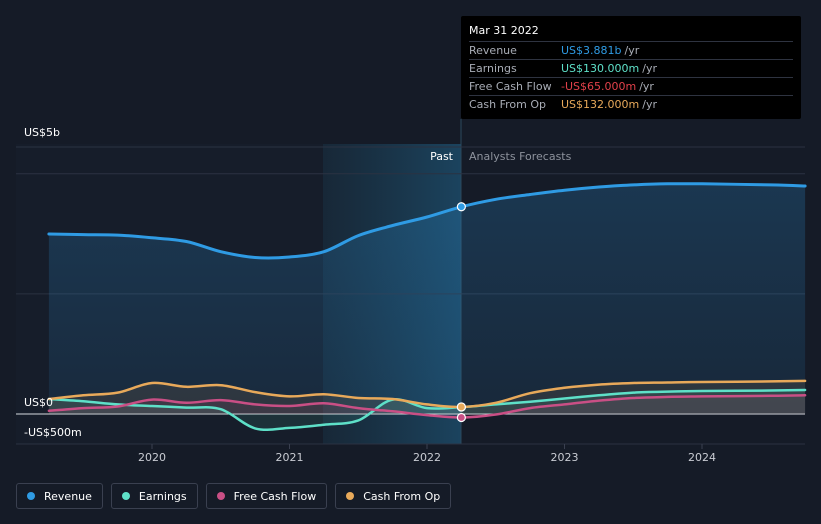 This screenshot has width=821, height=524. I want to click on tooltip-value: -US$65.000m, so click(599, 86).